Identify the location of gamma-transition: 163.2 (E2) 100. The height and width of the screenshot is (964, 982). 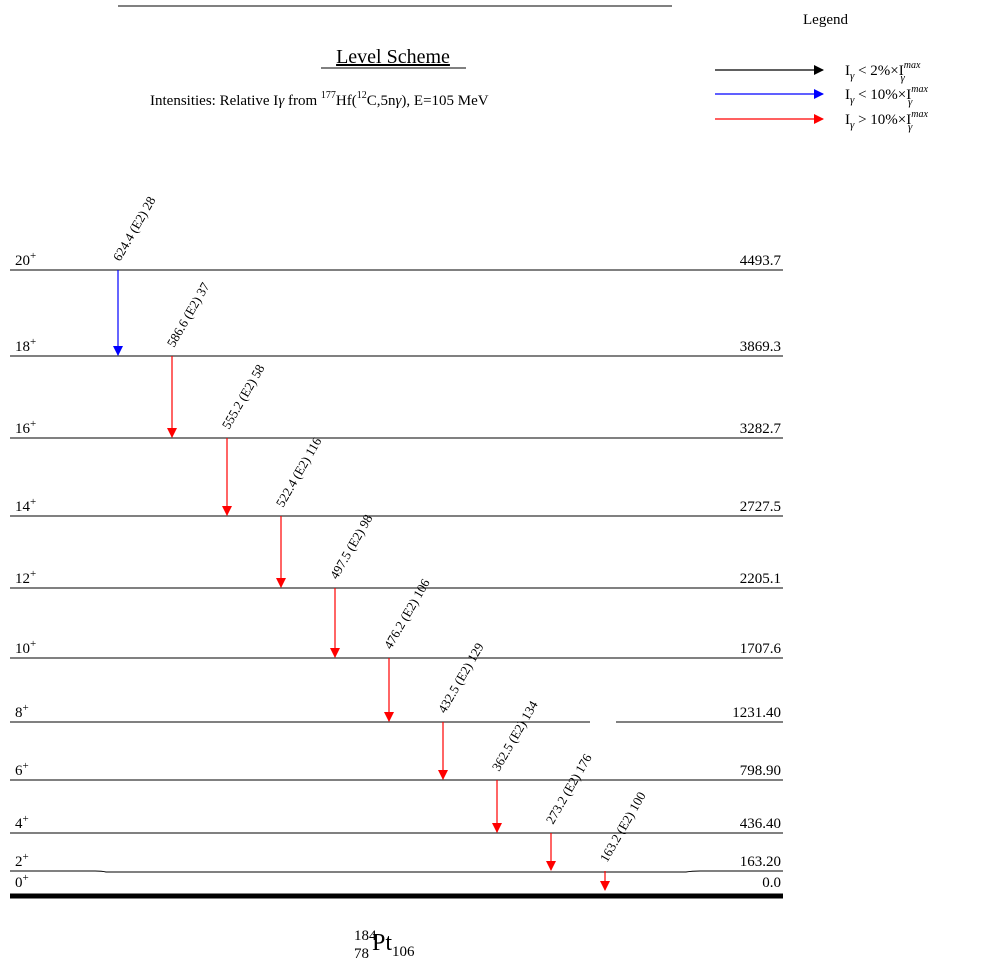
(623, 840).